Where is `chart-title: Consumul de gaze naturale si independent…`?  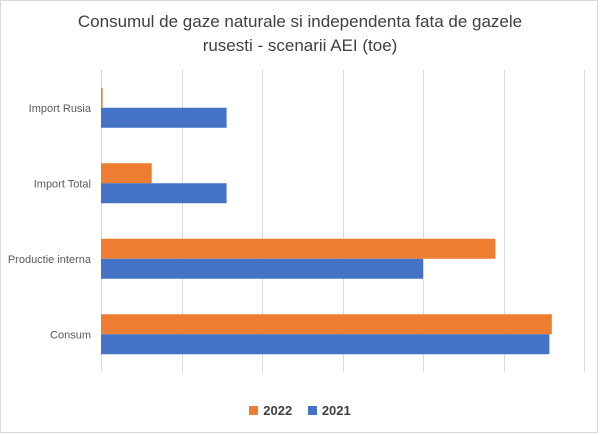
chart-title: Consumul de gaze naturale si independent… is located at coordinates (300, 34).